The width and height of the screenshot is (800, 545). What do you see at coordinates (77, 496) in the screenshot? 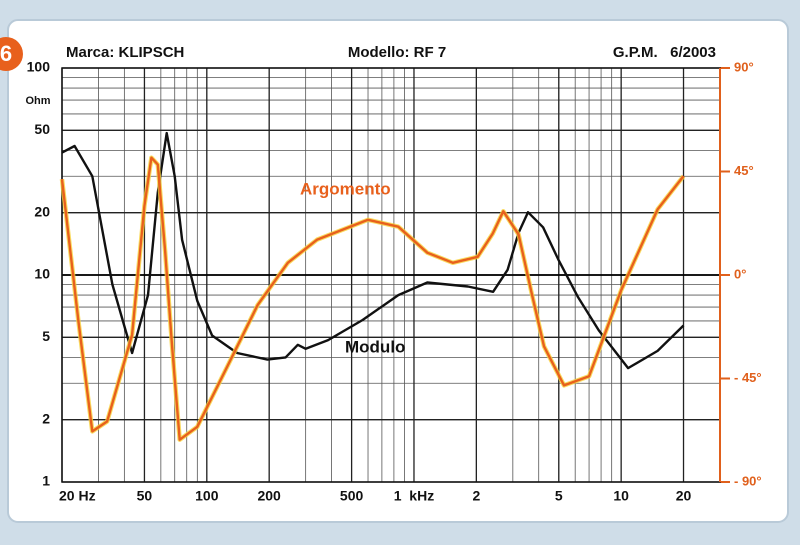
I see `x-tick-label: 20 Hz` at bounding box center [77, 496].